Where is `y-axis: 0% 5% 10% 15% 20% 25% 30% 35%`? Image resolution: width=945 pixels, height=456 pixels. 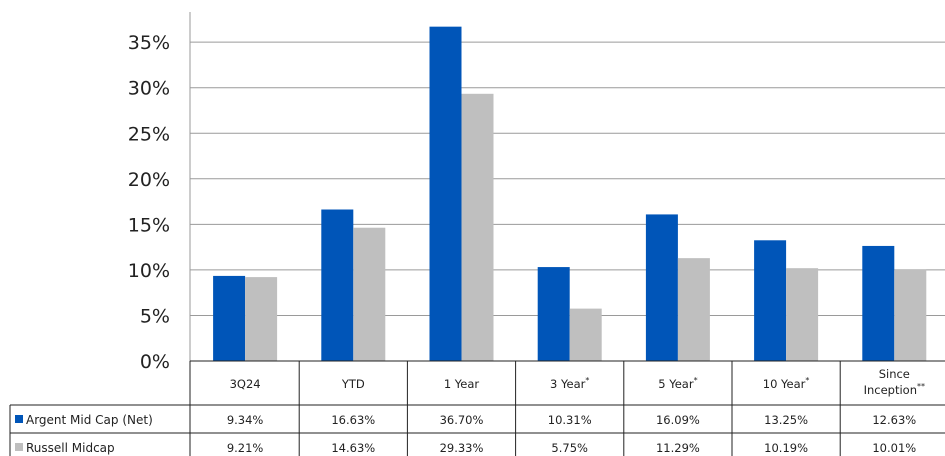
y-axis: 0% 5% 10% 15% 20% 25% 30% 35% is located at coordinates (159, 234).